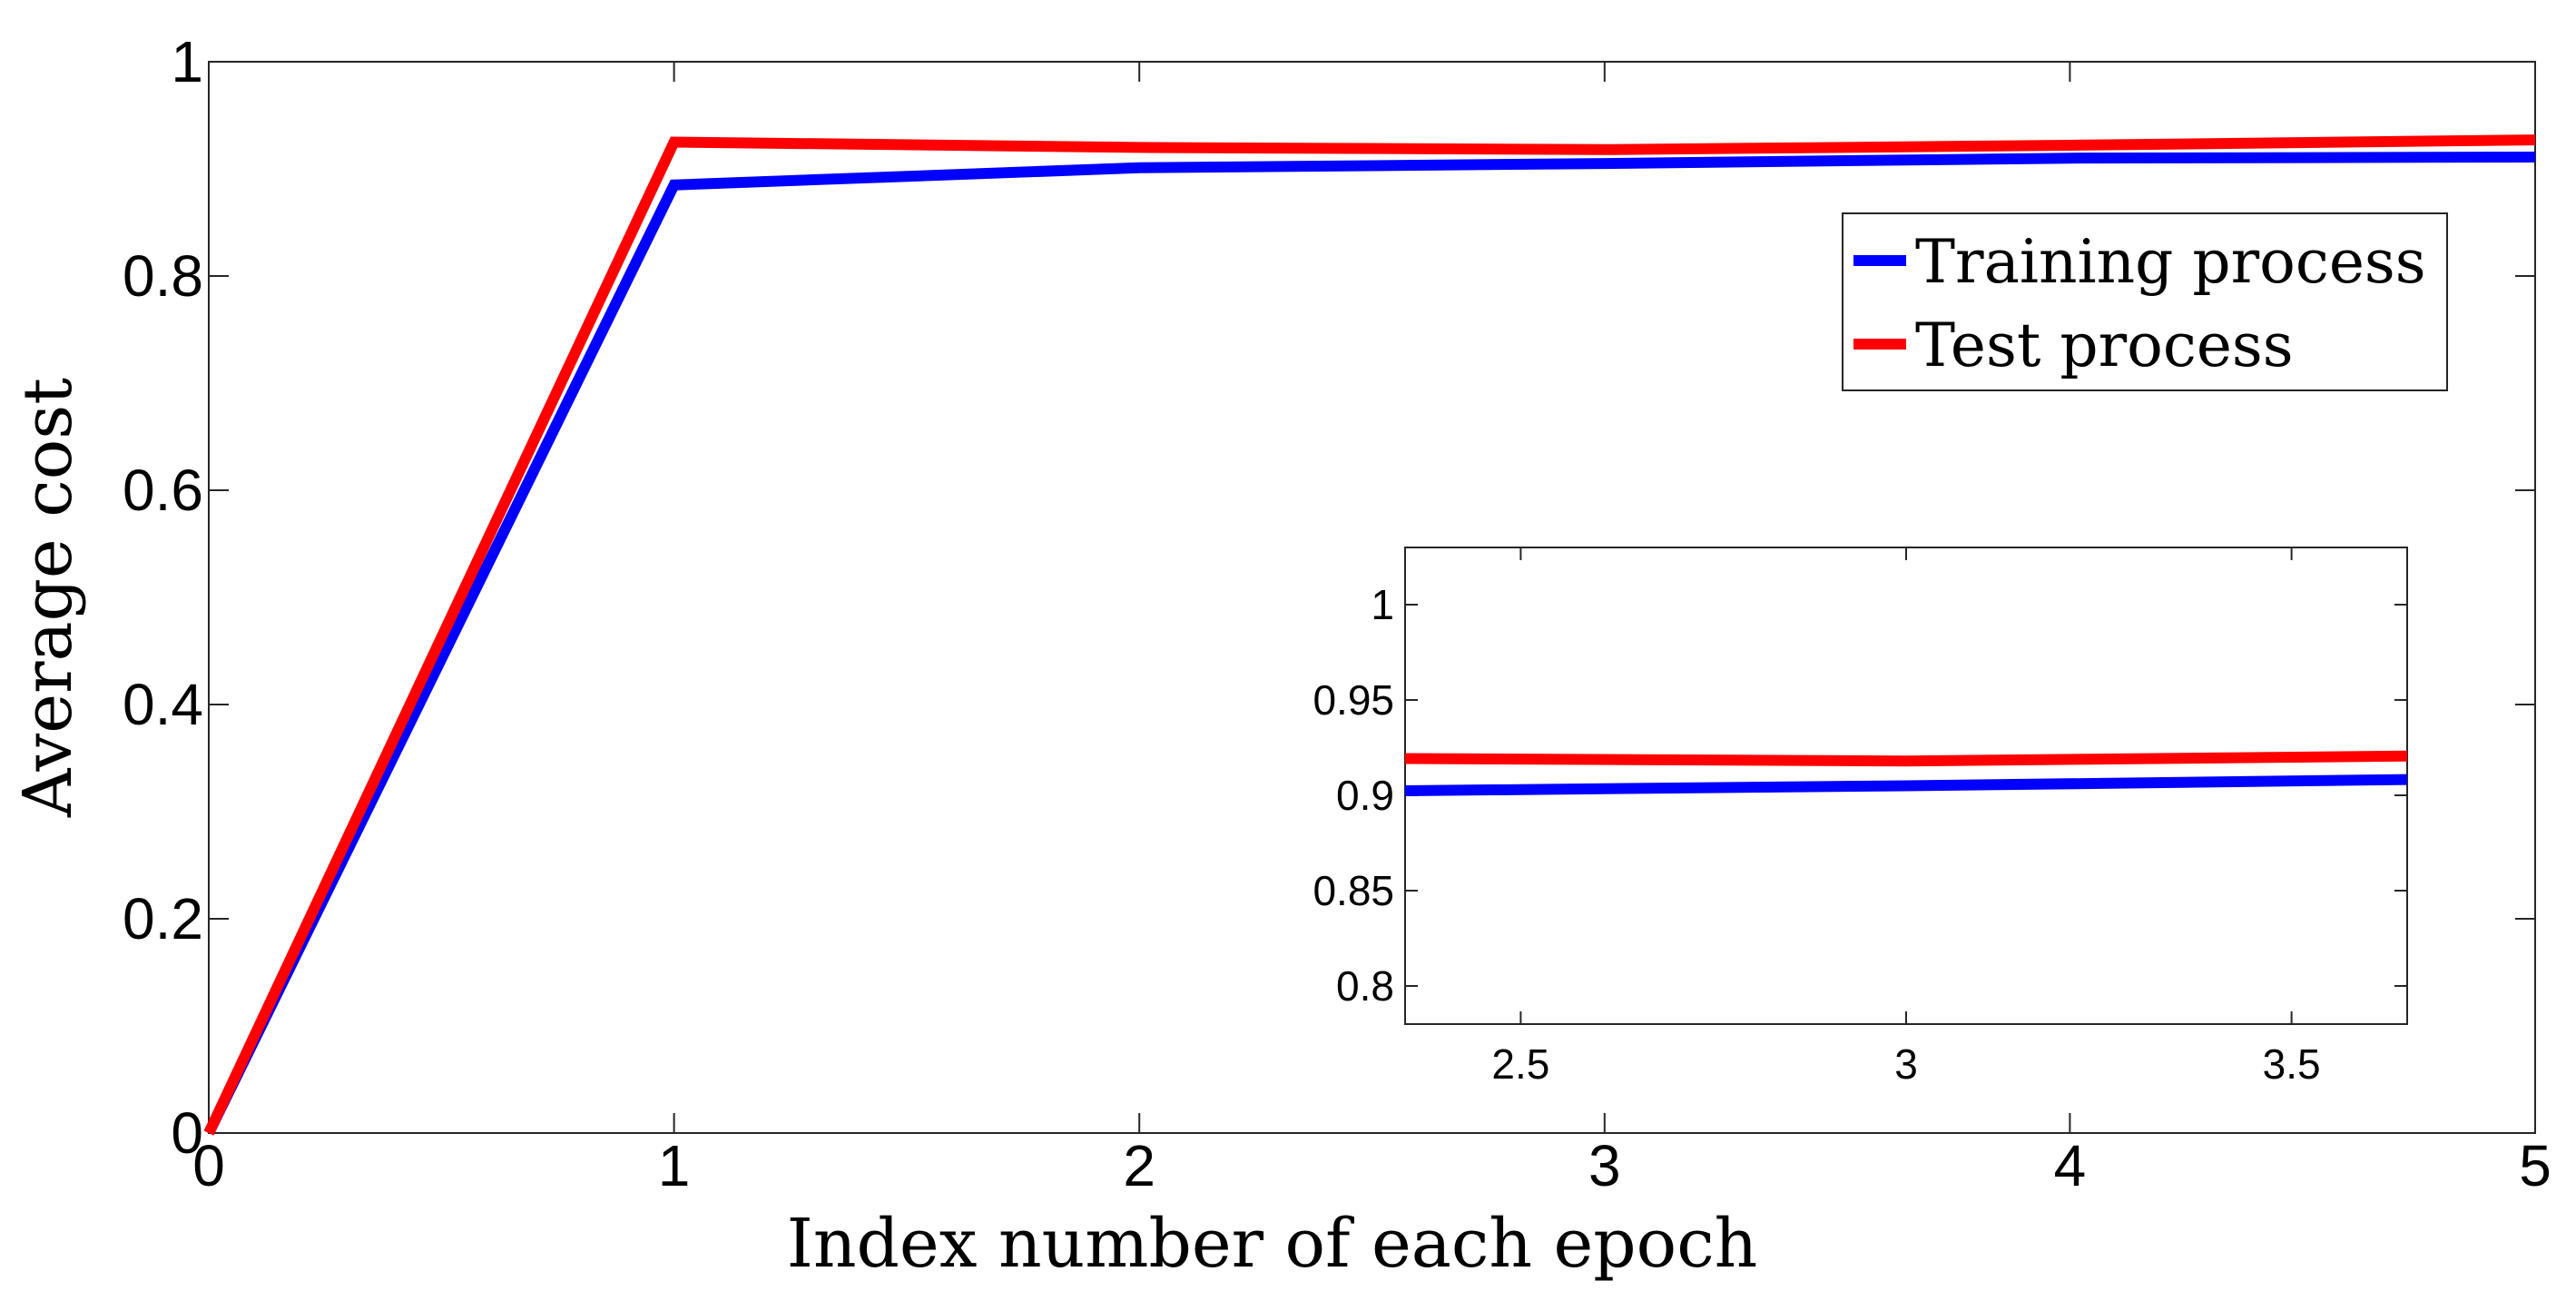 The height and width of the screenshot is (1301, 2576). What do you see at coordinates (1139, 1165) in the screenshot?
I see `x-tick-label: 2` at bounding box center [1139, 1165].